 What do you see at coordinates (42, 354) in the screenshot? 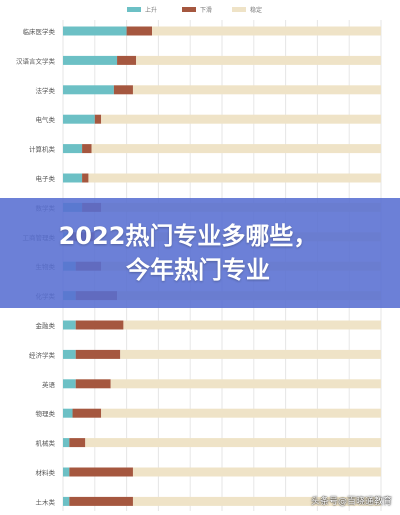
I see `category-label: 经济学类` at bounding box center [42, 354].